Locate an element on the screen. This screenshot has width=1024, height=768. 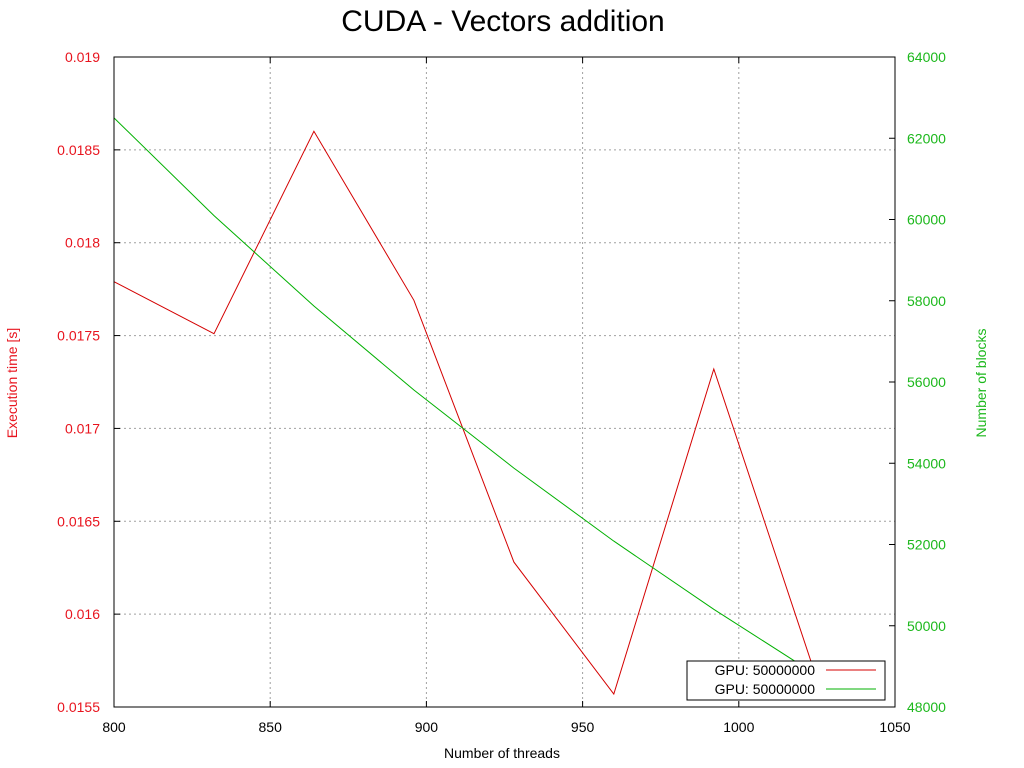
legend-box is located at coordinates (786, 680).